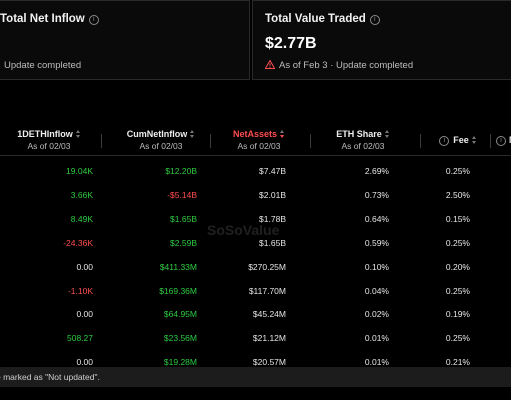  Describe the element at coordinates (376, 266) in the screenshot. I see `cell-share: 0.10%` at that location.